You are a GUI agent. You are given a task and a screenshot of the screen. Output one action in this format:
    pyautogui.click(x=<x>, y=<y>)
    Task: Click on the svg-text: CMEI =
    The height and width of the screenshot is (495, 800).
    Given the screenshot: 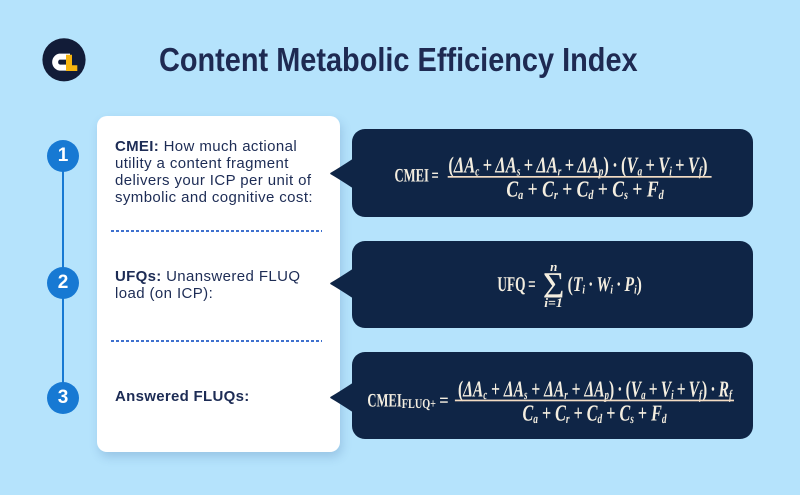 What is the action you would take?
    pyautogui.click(x=417, y=175)
    